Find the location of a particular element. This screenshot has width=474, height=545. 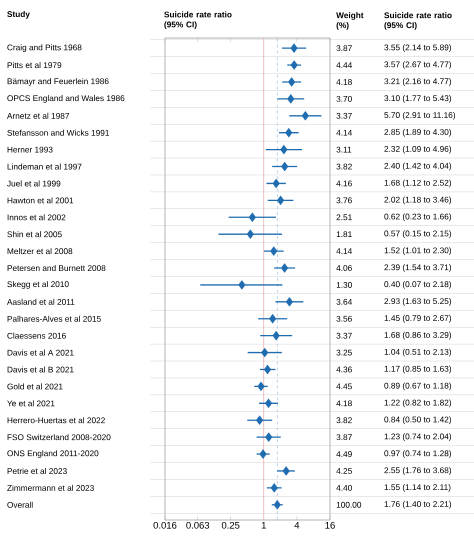

text: 0.57 (0.15 to 2.15) is located at coordinates (418, 234).